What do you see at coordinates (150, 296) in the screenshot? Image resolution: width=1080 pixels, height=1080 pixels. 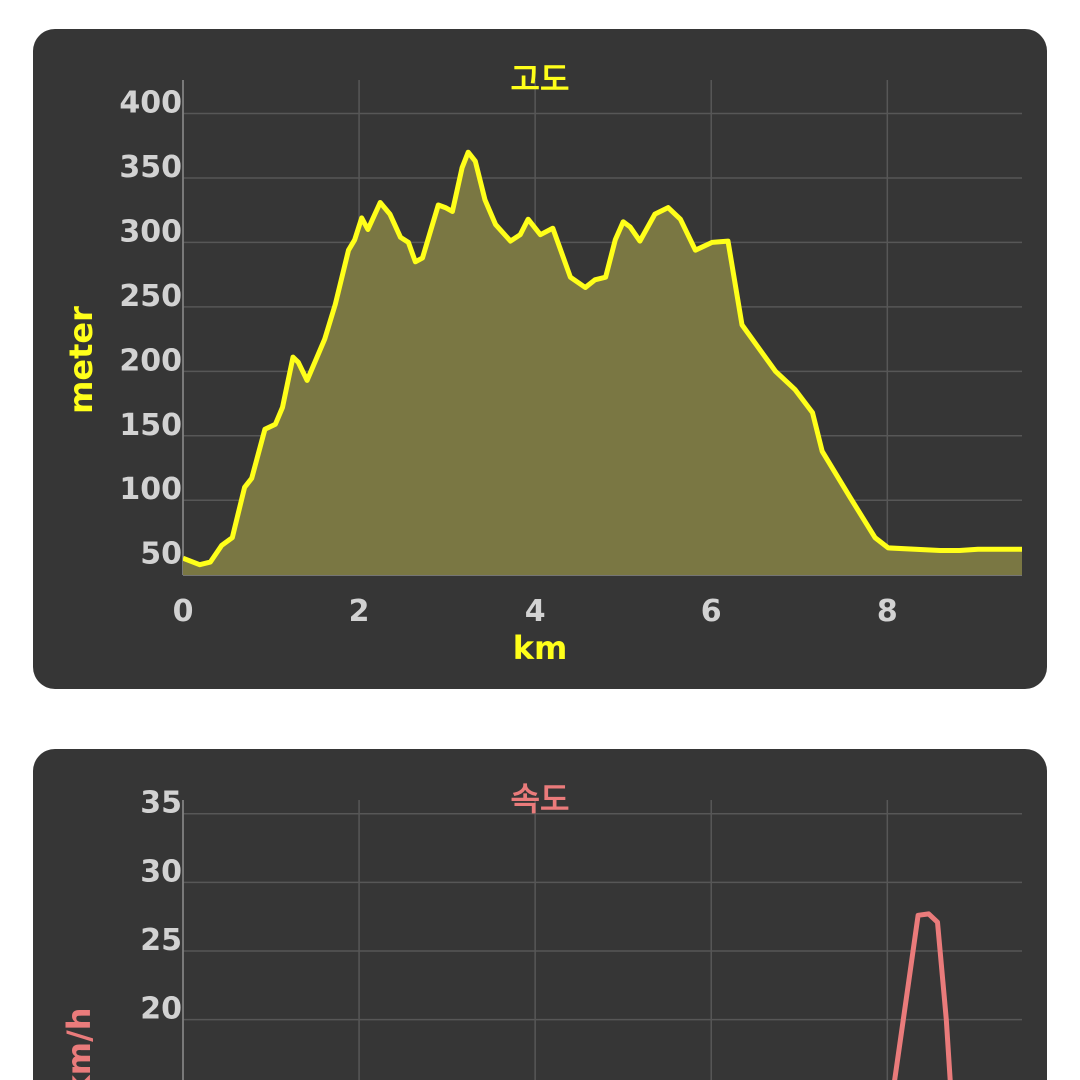 I see `y-tick-label: 250` at bounding box center [150, 296].